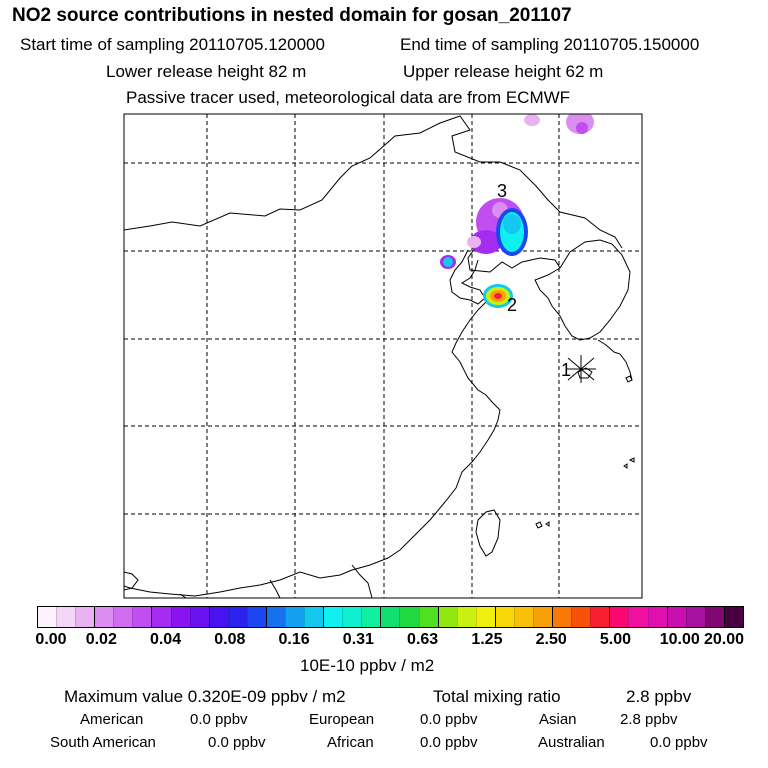 This screenshot has height=768, width=768. Describe the element at coordinates (659, 696) in the screenshot. I see `total-mixing-value: 2.8 ppbv` at that location.